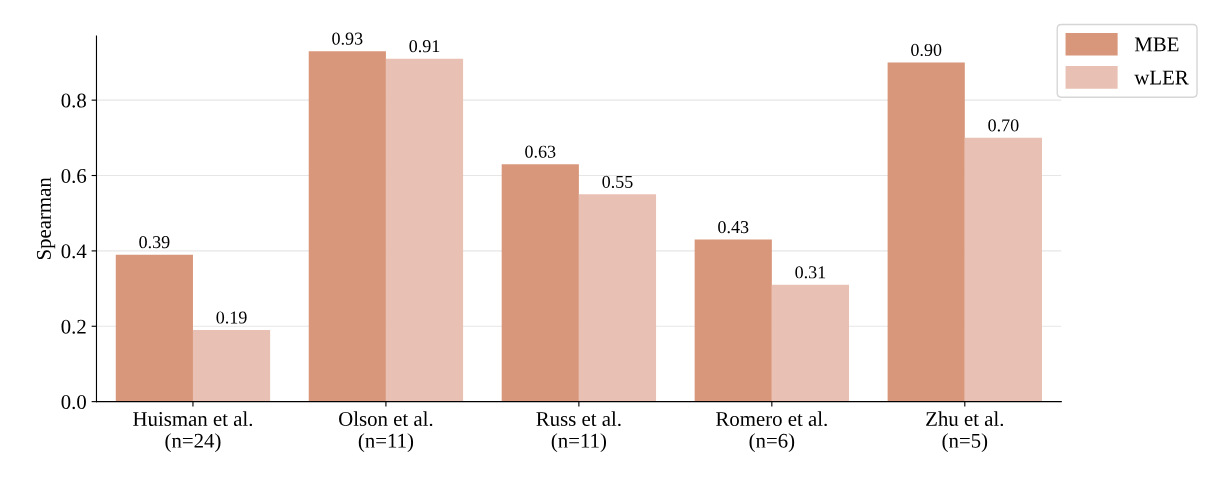  What do you see at coordinates (73, 402) in the screenshot?
I see `y-tick-label: 0.0` at bounding box center [73, 402].